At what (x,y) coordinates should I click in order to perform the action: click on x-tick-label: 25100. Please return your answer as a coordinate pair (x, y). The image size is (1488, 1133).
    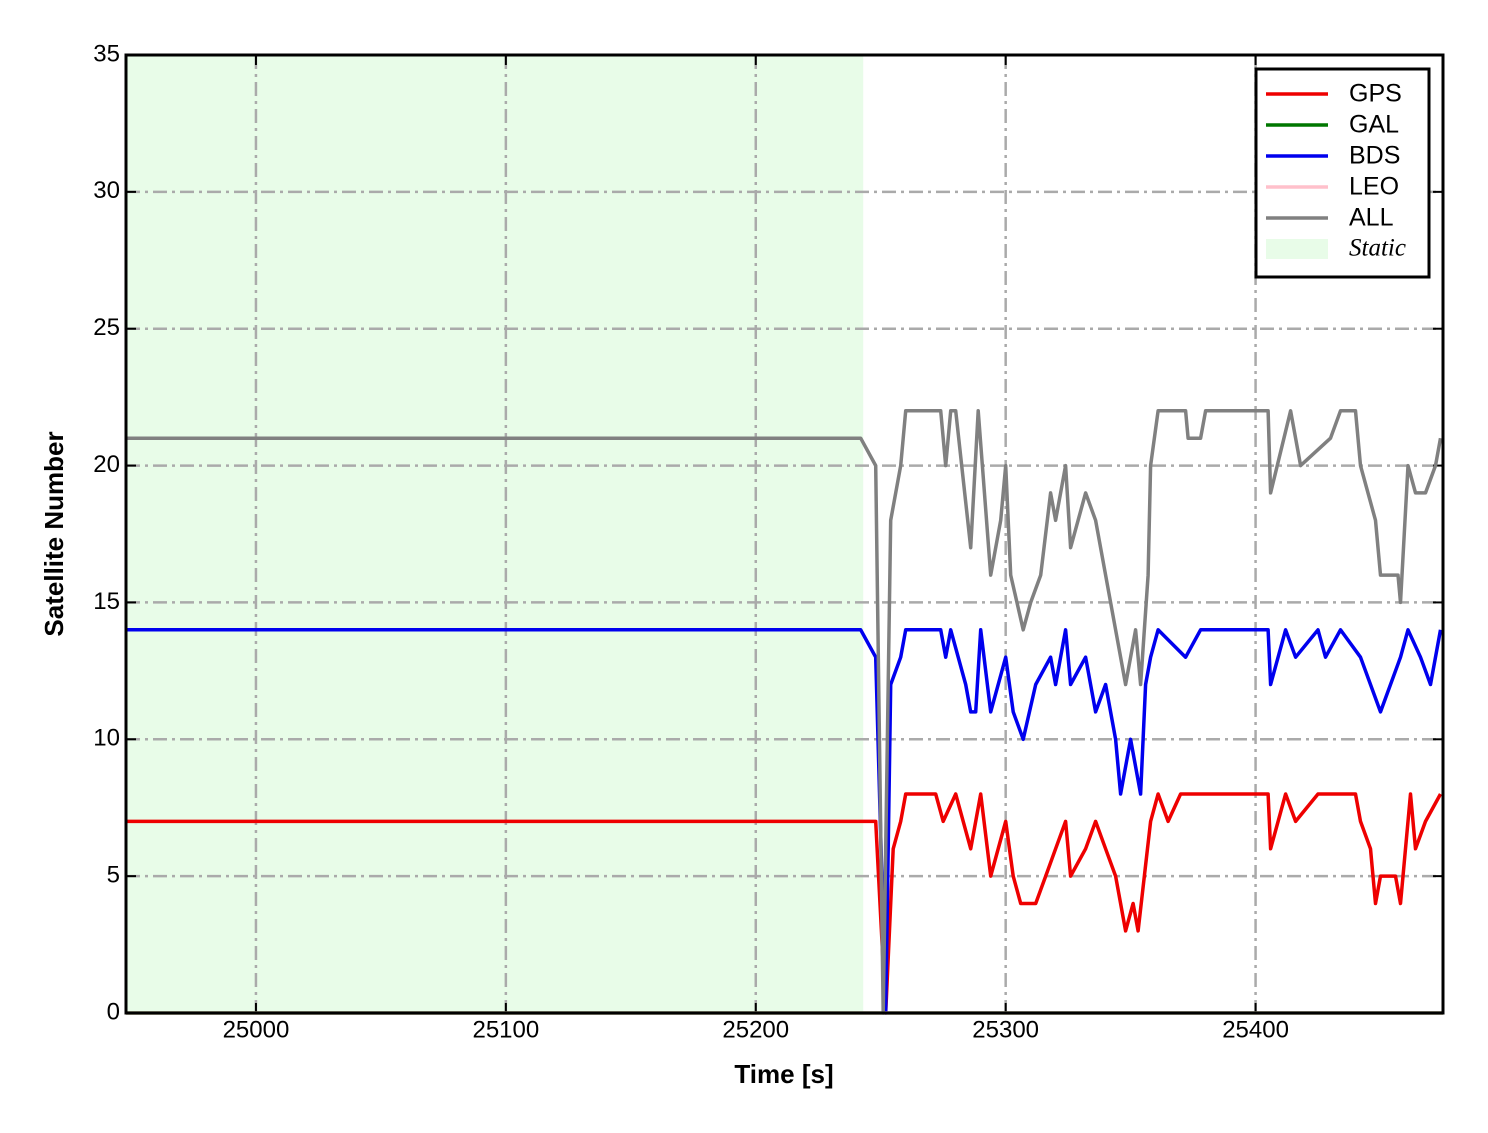
    Looking at the image, I should click on (505, 1029).